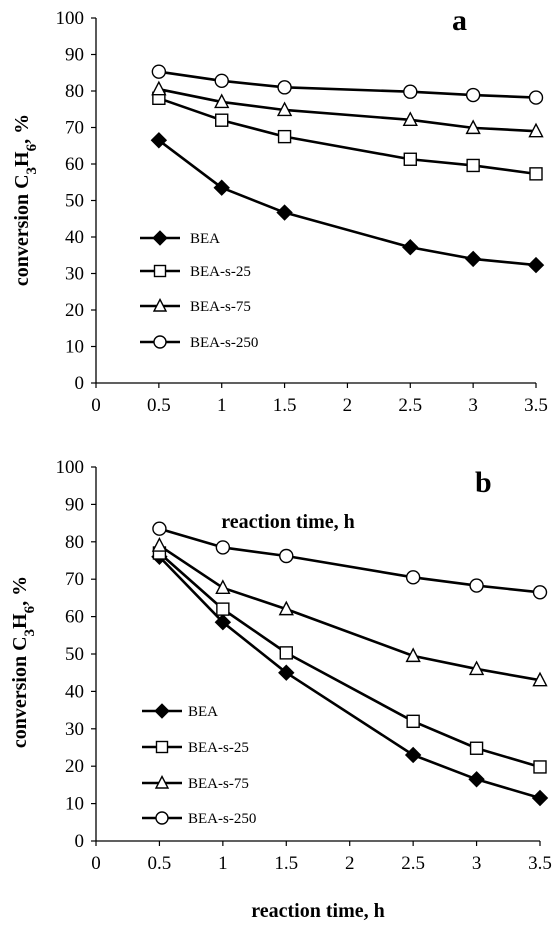 The width and height of the screenshot is (557, 931). What do you see at coordinates (459, 20) in the screenshot?
I see `panel-label: a` at bounding box center [459, 20].